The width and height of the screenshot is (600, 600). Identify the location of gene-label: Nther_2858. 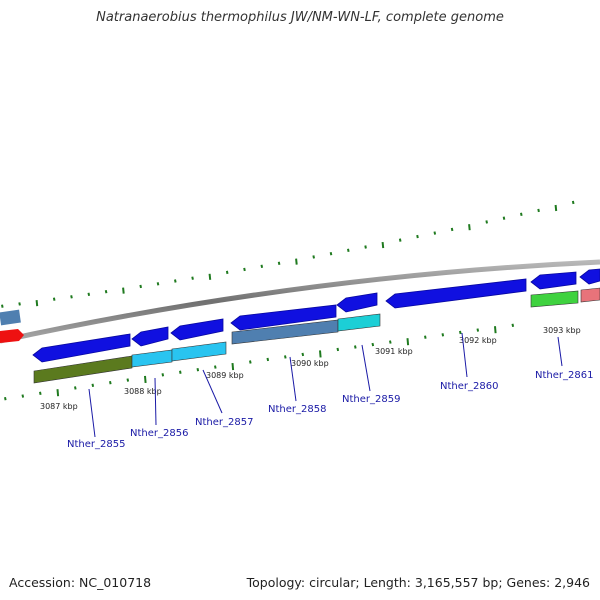
(297, 409).